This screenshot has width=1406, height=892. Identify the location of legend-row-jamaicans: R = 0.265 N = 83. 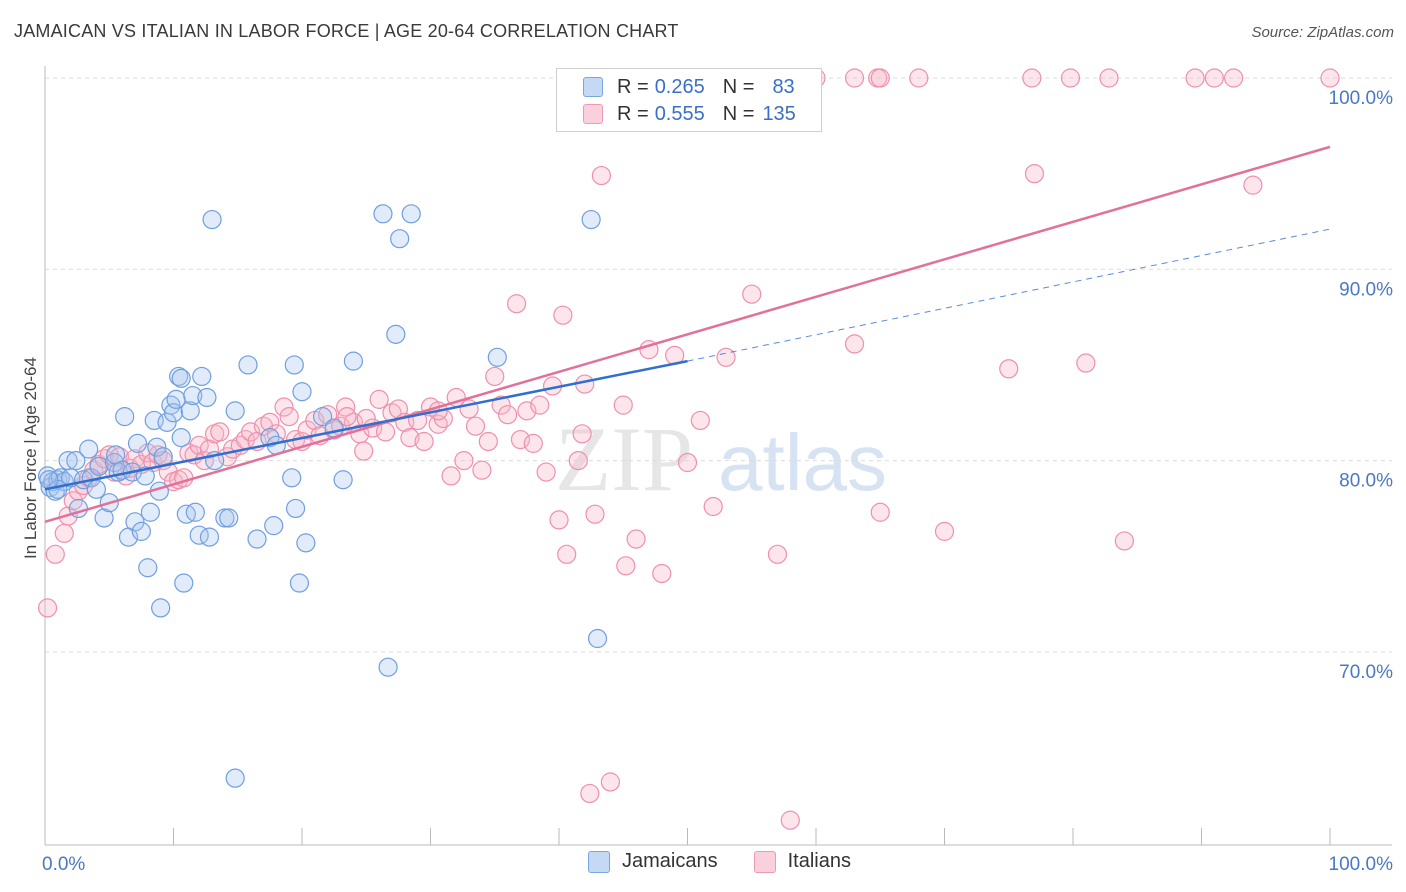
(676, 87).